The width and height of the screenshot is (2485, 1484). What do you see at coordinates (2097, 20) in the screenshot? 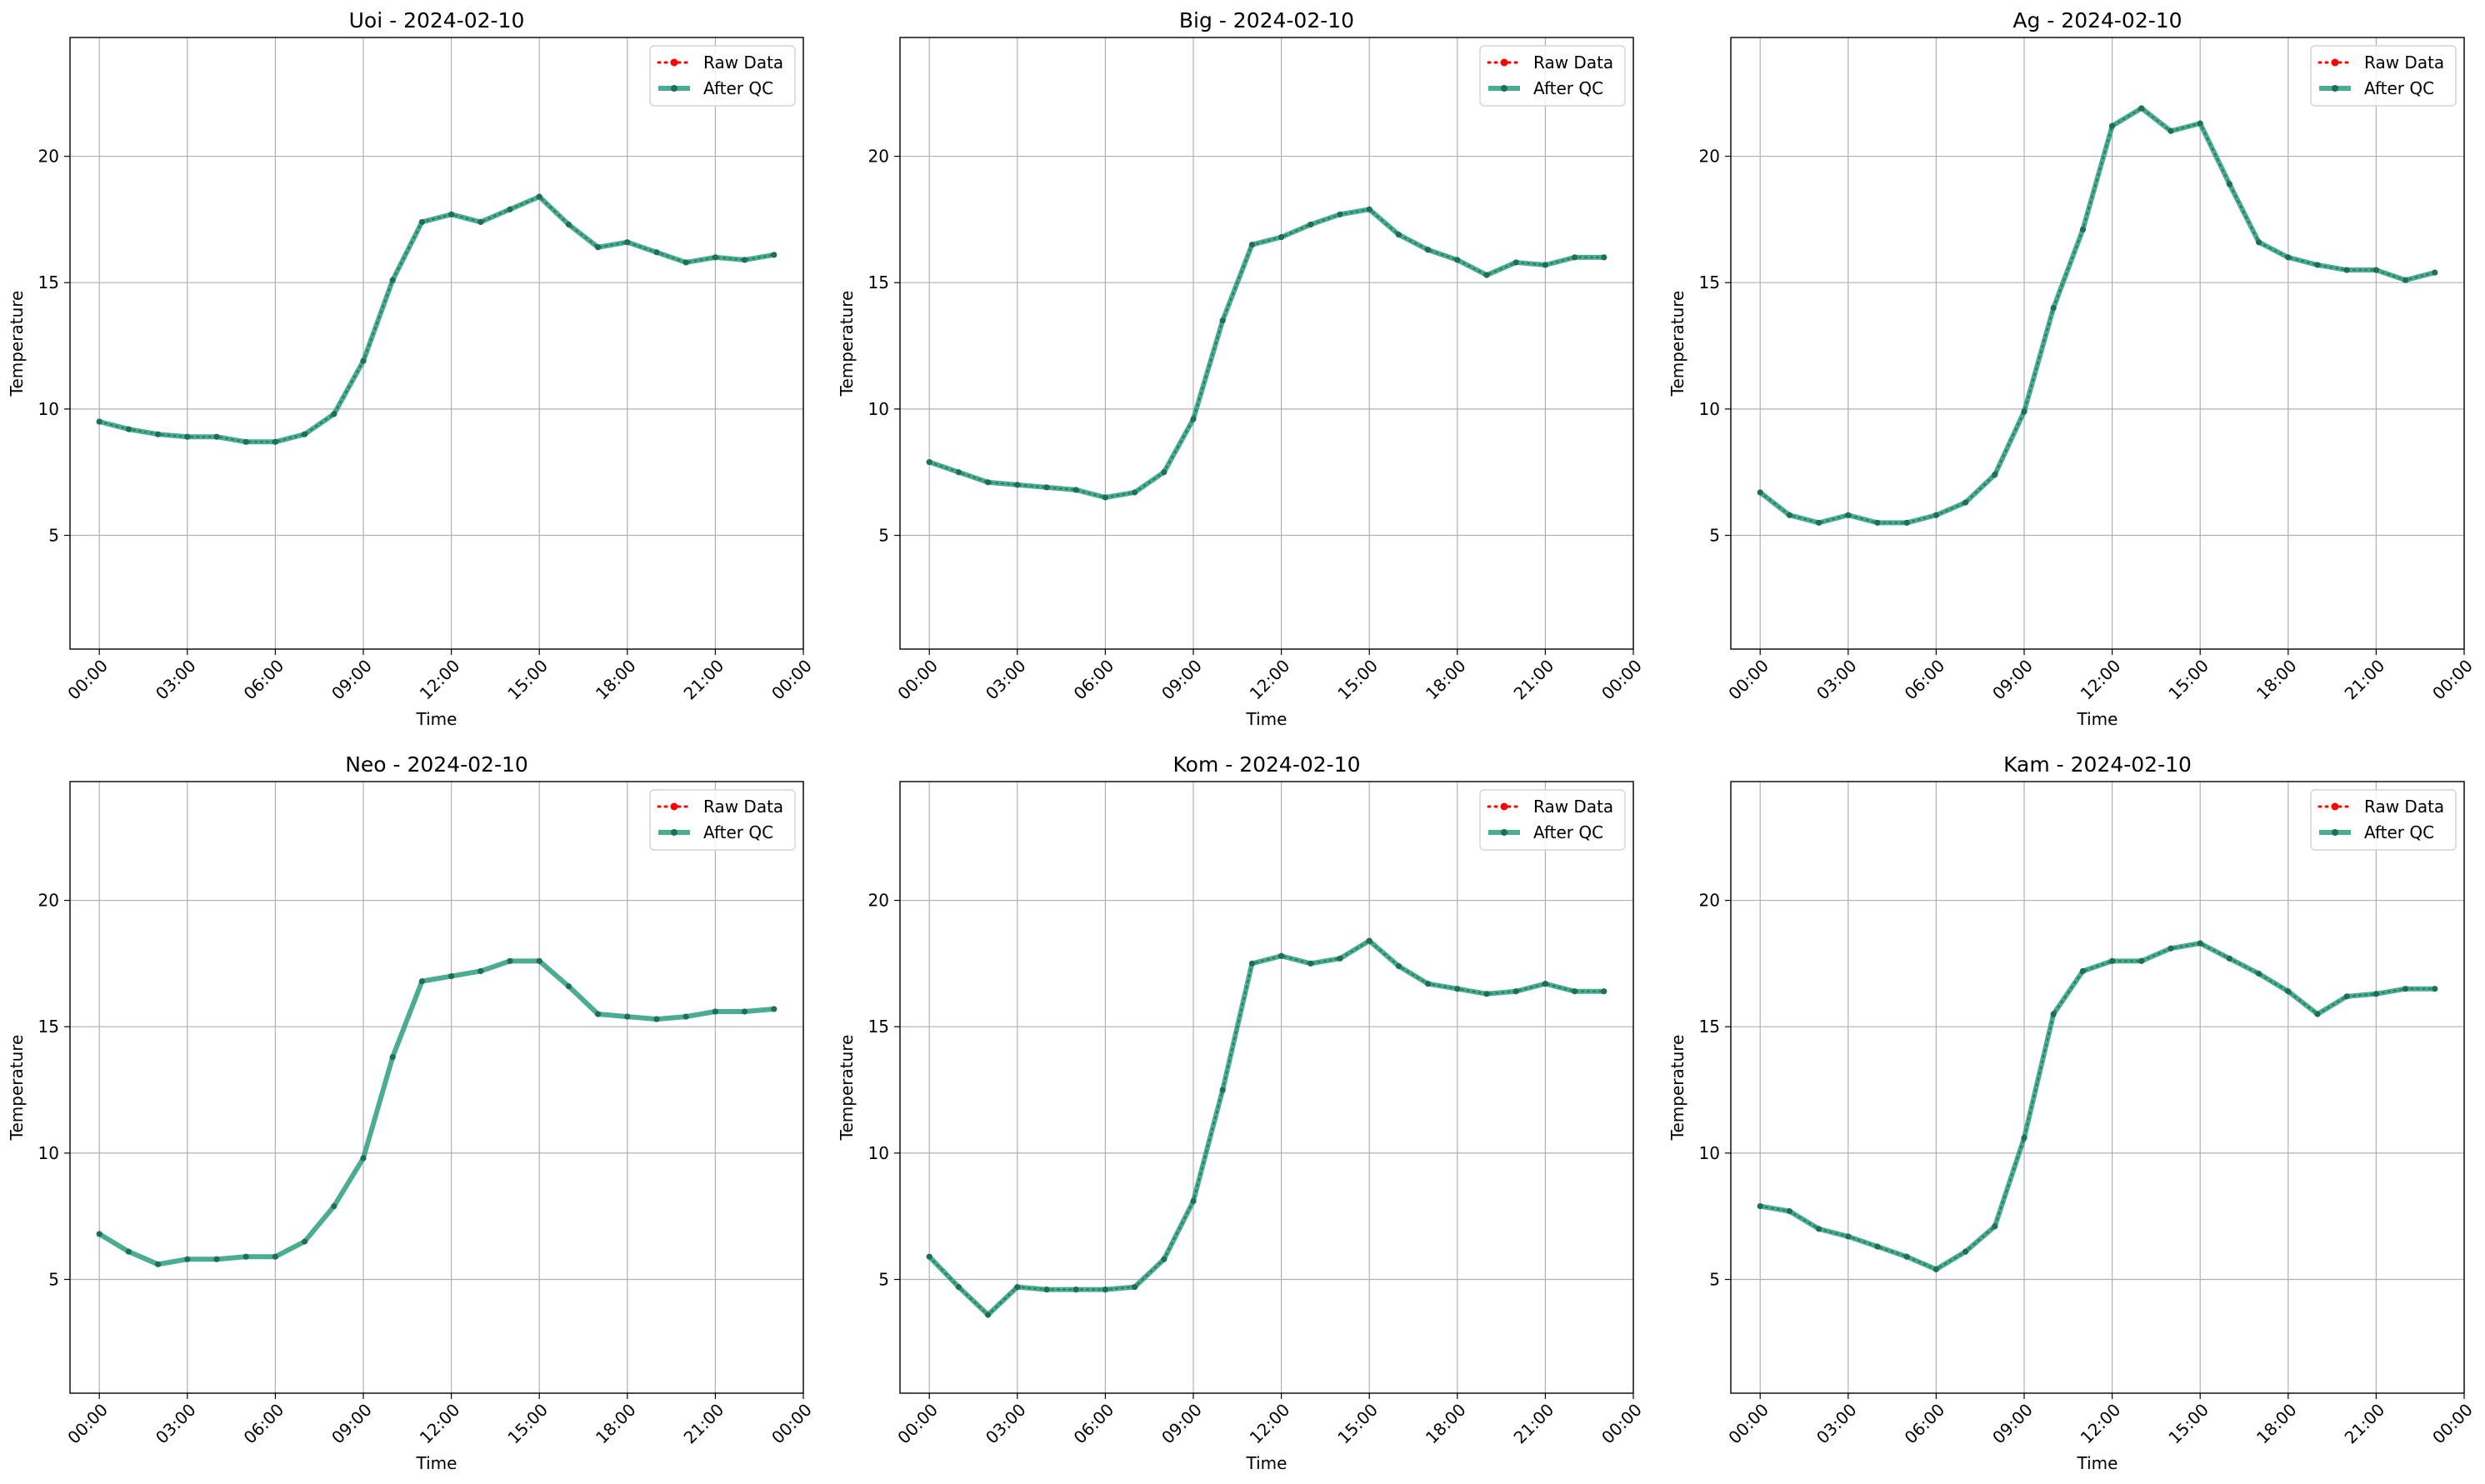
I see `subplot-title: Ag - 2024-02-10` at bounding box center [2097, 20].